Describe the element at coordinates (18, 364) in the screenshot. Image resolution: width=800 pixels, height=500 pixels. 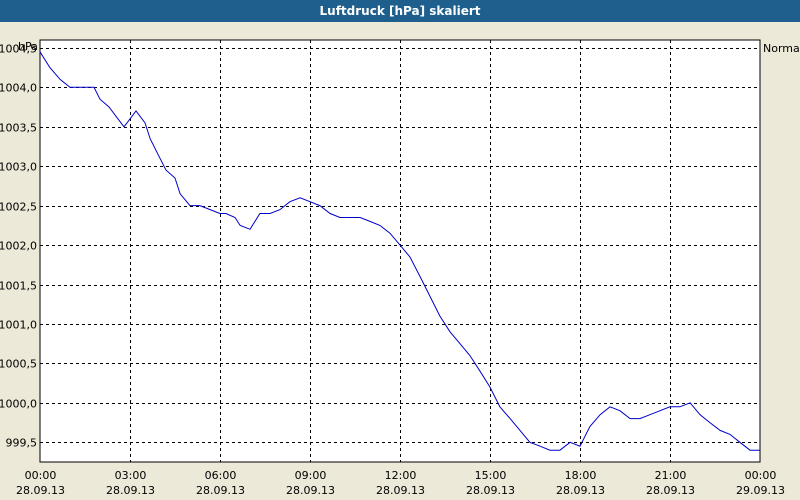
I see `y-tick-label: 1000,5` at that location.